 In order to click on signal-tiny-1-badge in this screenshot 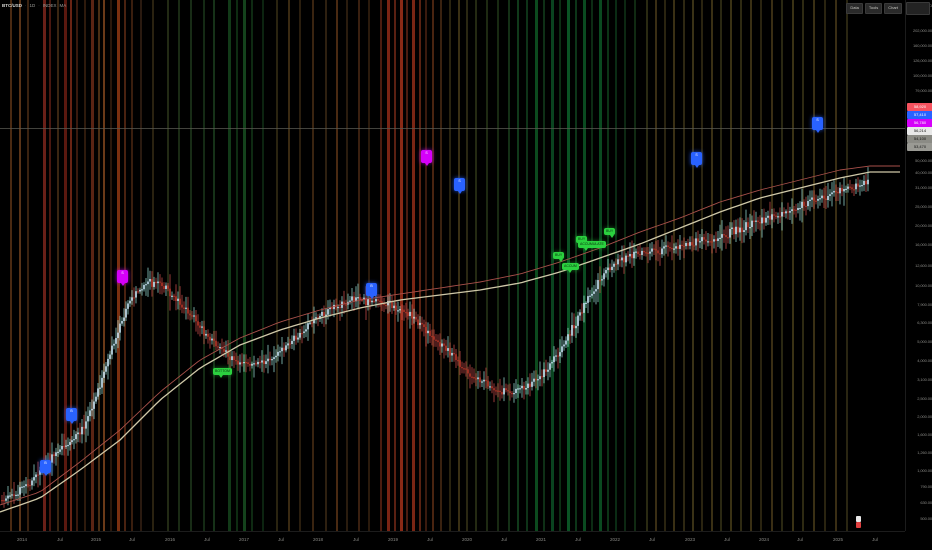, I will do `click(858, 519)`.